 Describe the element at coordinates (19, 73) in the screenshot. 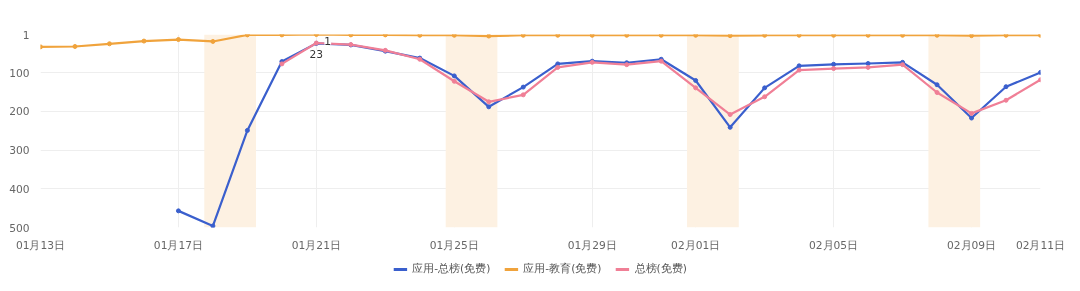

I see `y-tick-label: 100` at that location.